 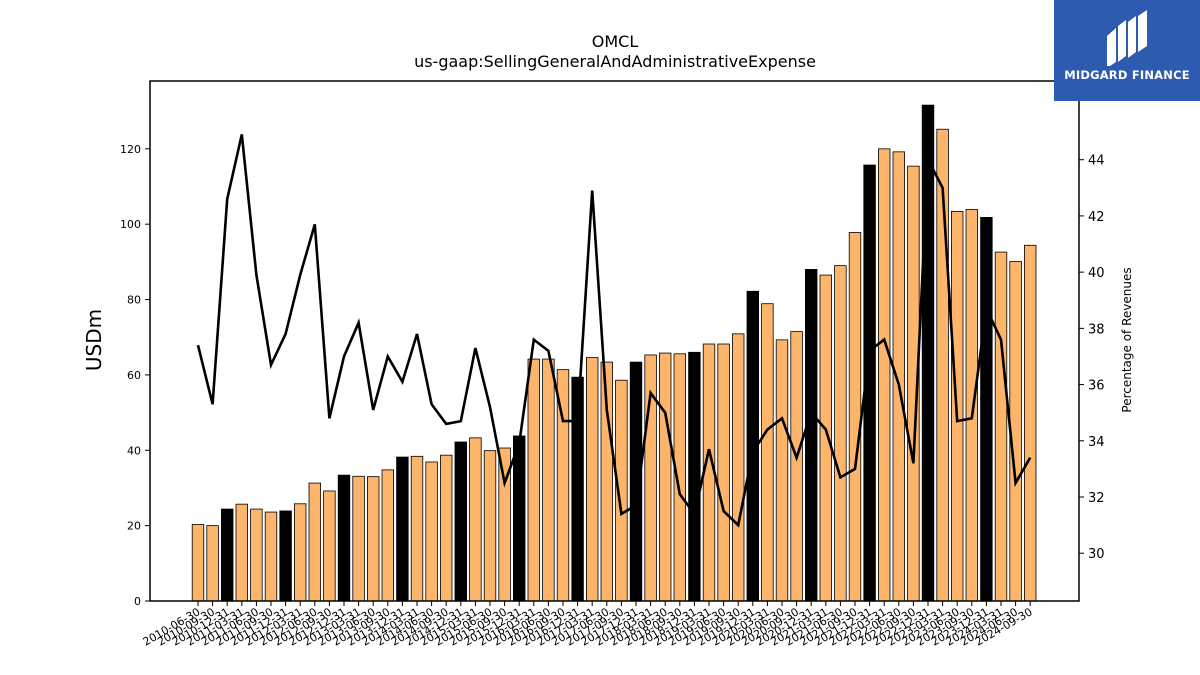 I want to click on chart-title: OMCL, so click(x=615, y=41).